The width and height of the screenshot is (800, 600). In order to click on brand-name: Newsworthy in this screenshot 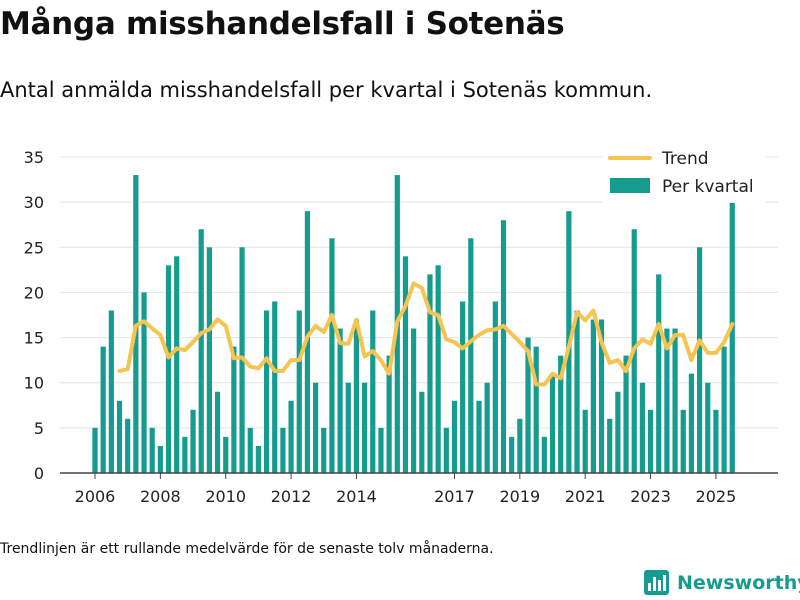, I will do `click(738, 582)`.